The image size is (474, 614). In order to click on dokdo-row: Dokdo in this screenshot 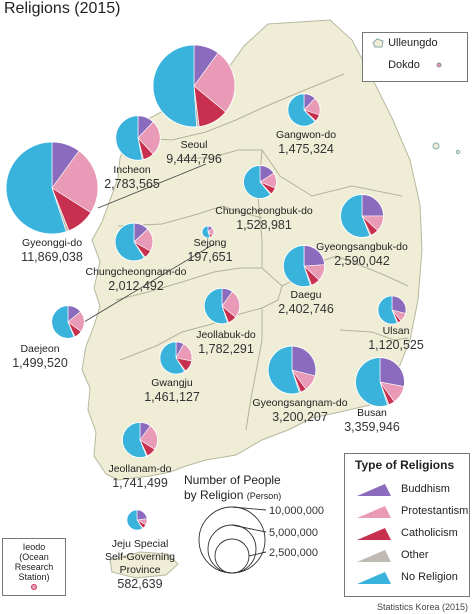, I will do `click(408, 65)`.